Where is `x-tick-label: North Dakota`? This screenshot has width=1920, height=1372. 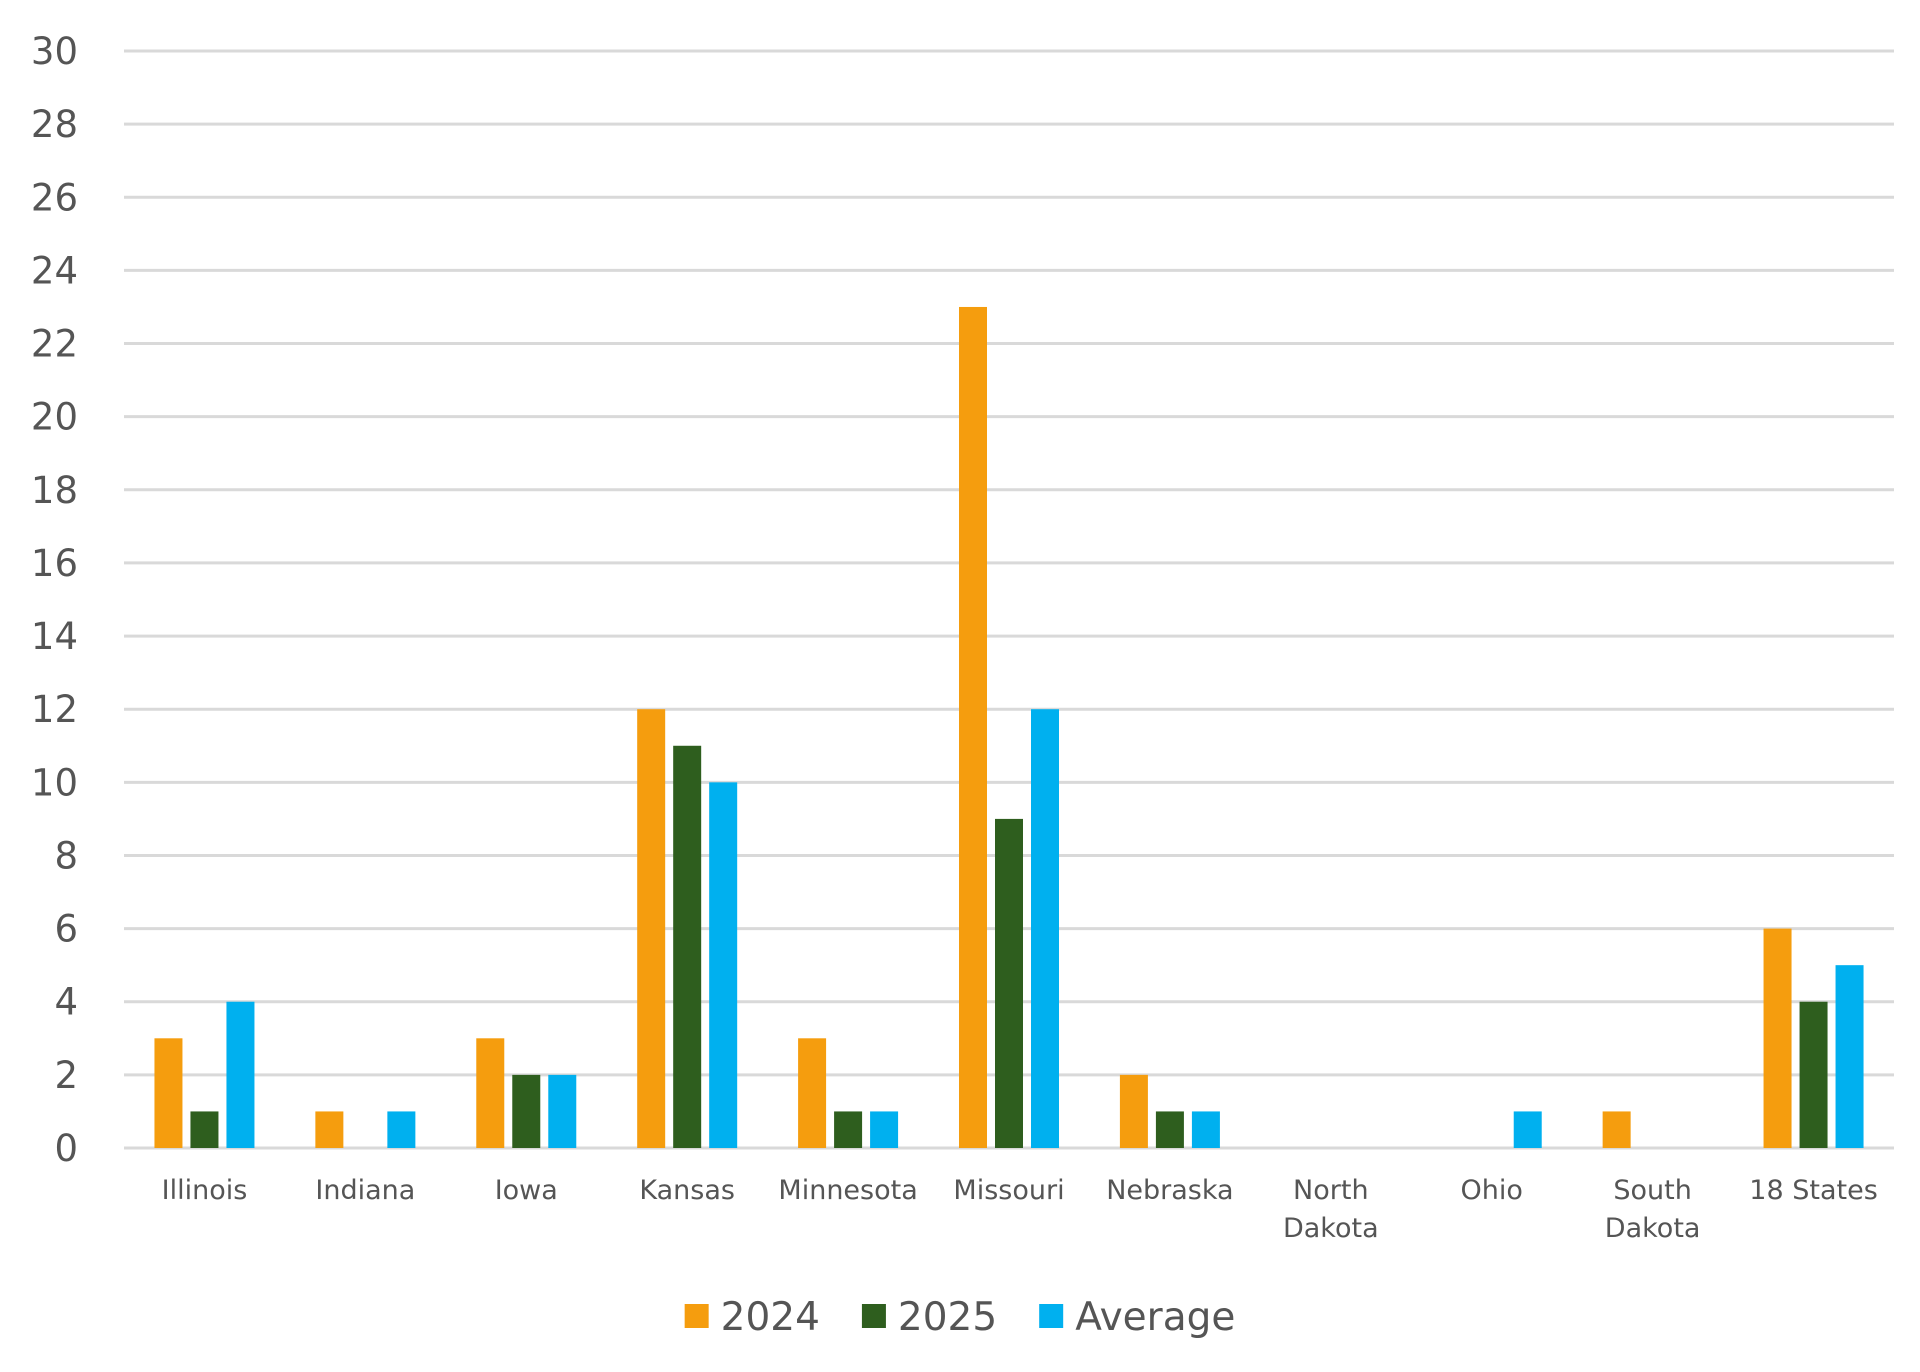 x-tick-label: North Dakota is located at coordinates (1331, 1209).